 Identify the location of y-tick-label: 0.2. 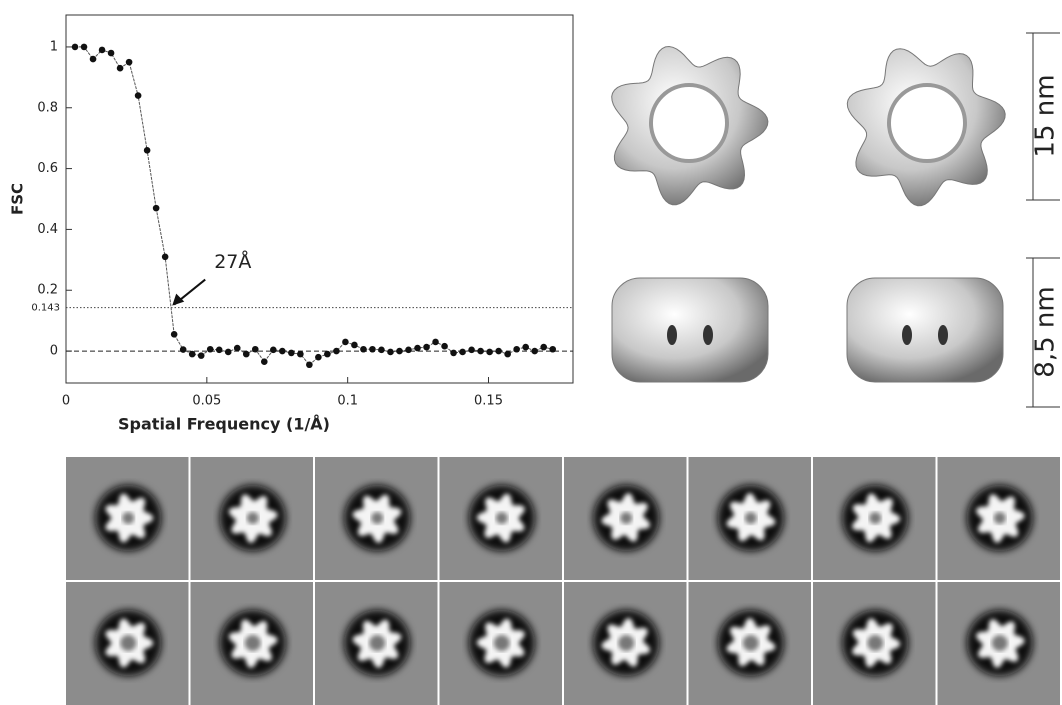
(47, 290).